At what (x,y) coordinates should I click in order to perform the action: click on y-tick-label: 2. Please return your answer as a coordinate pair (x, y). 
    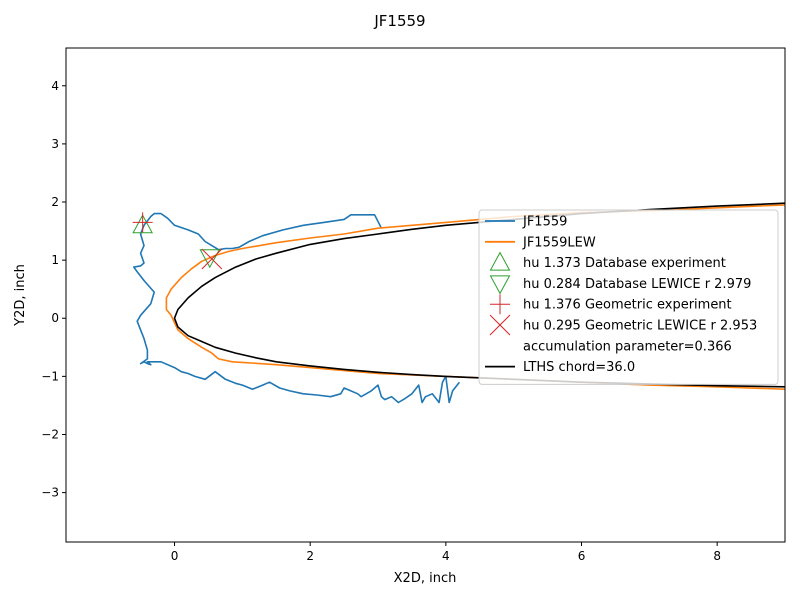
    Looking at the image, I should click on (55, 202).